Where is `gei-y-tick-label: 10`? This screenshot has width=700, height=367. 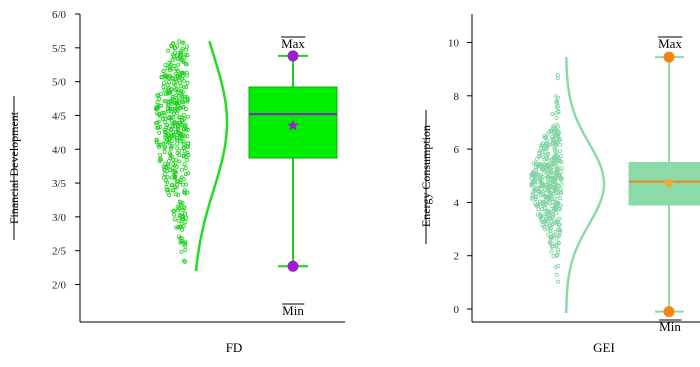 gei-y-tick-label: 10 is located at coordinates (454, 44).